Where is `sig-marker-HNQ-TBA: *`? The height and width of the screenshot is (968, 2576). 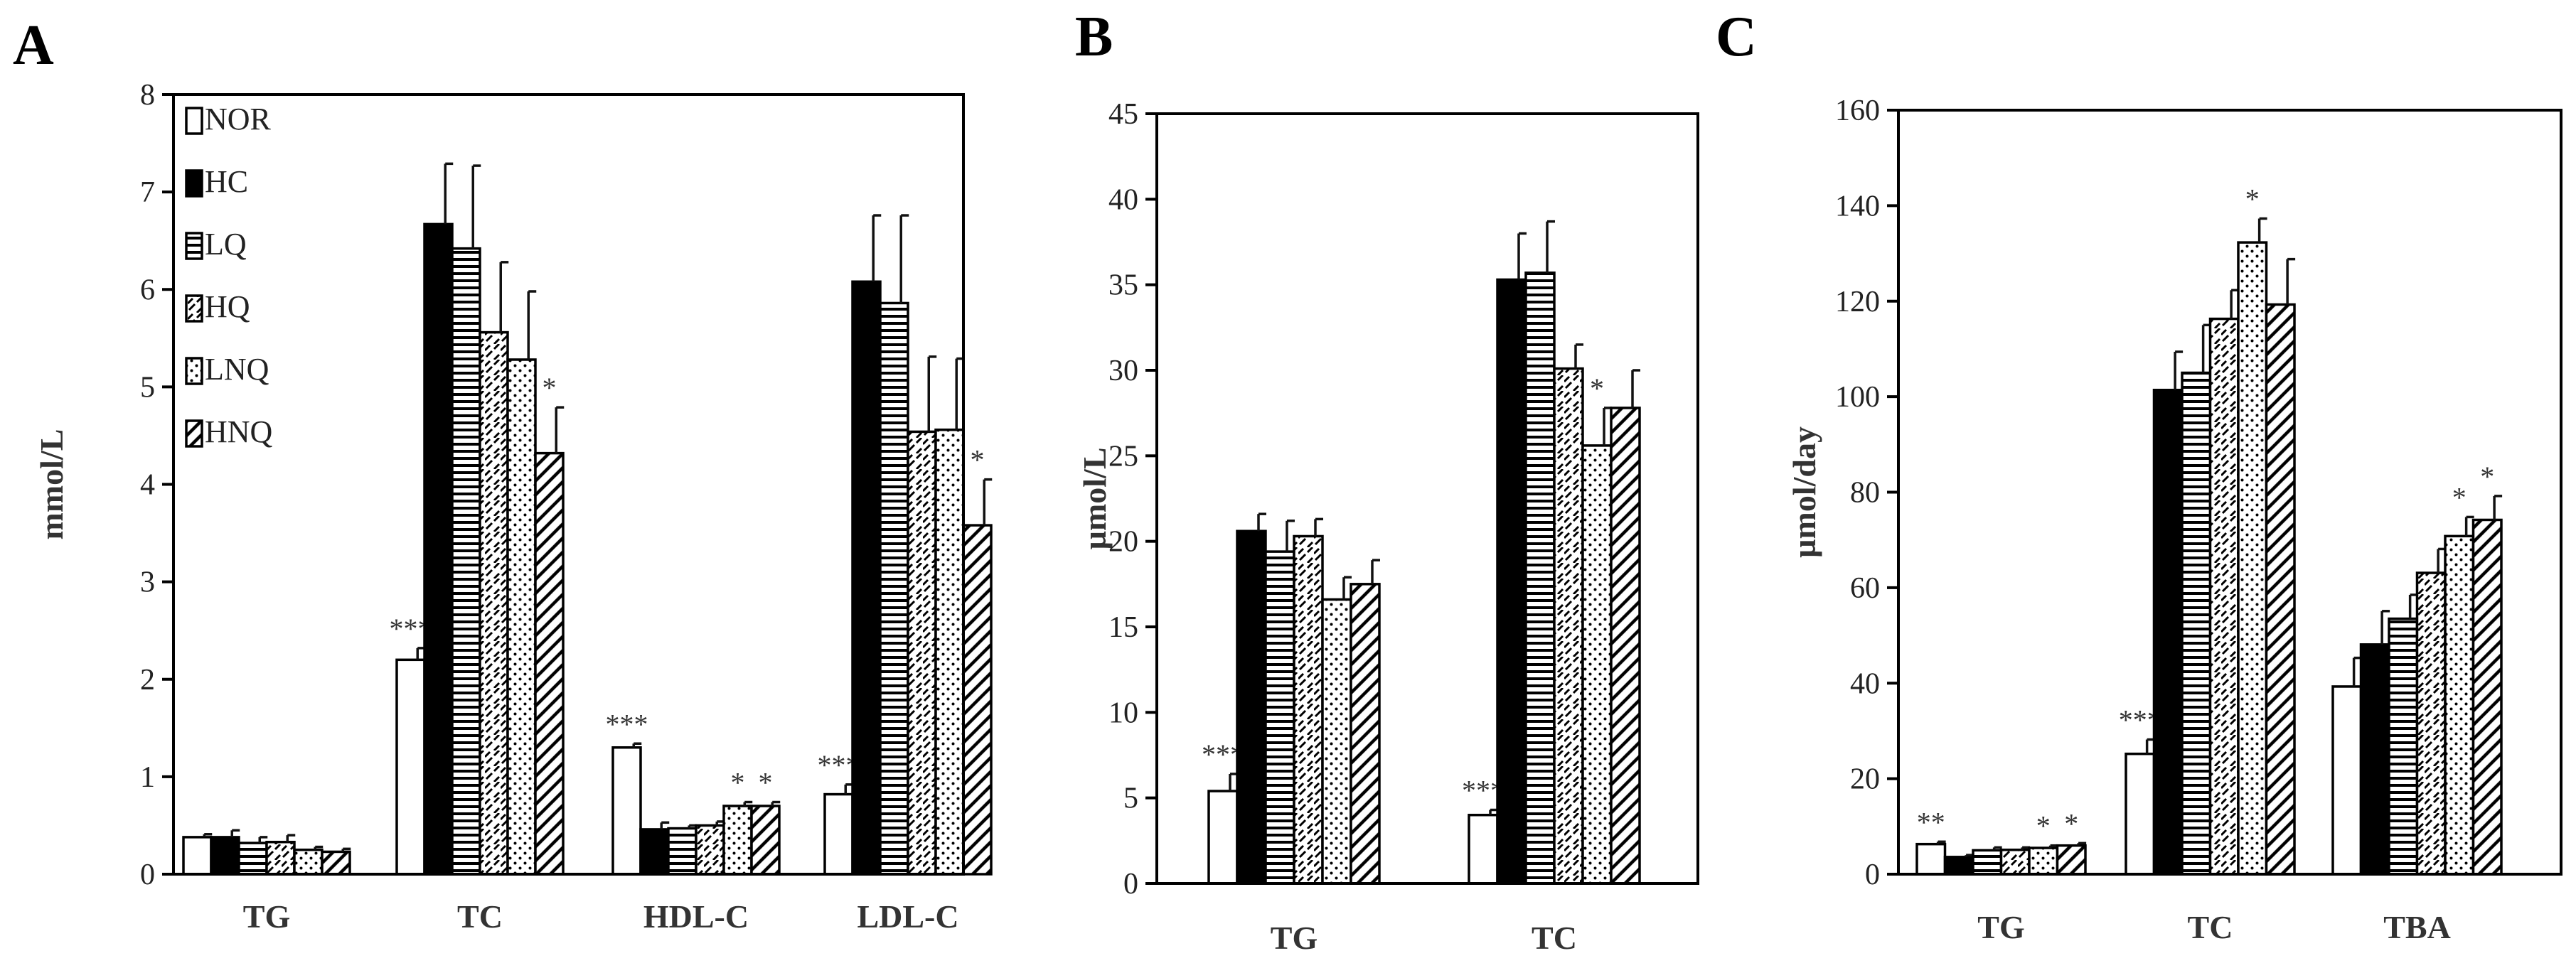 sig-marker-HNQ-TBA: * is located at coordinates (2487, 477).